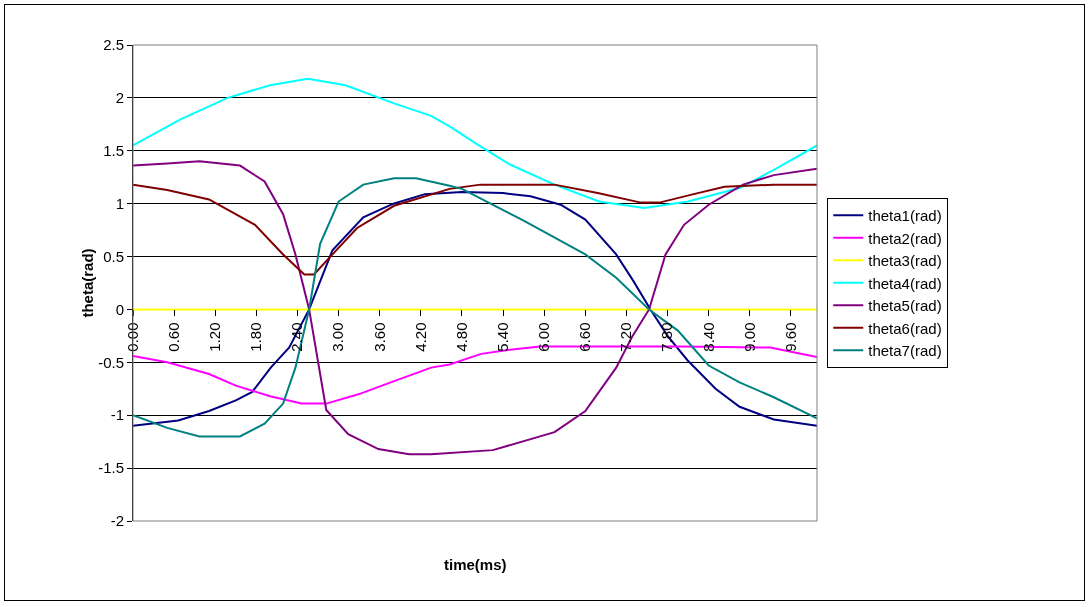  What do you see at coordinates (338, 337) in the screenshot?
I see `x-tick-label: 3.00` at bounding box center [338, 337].